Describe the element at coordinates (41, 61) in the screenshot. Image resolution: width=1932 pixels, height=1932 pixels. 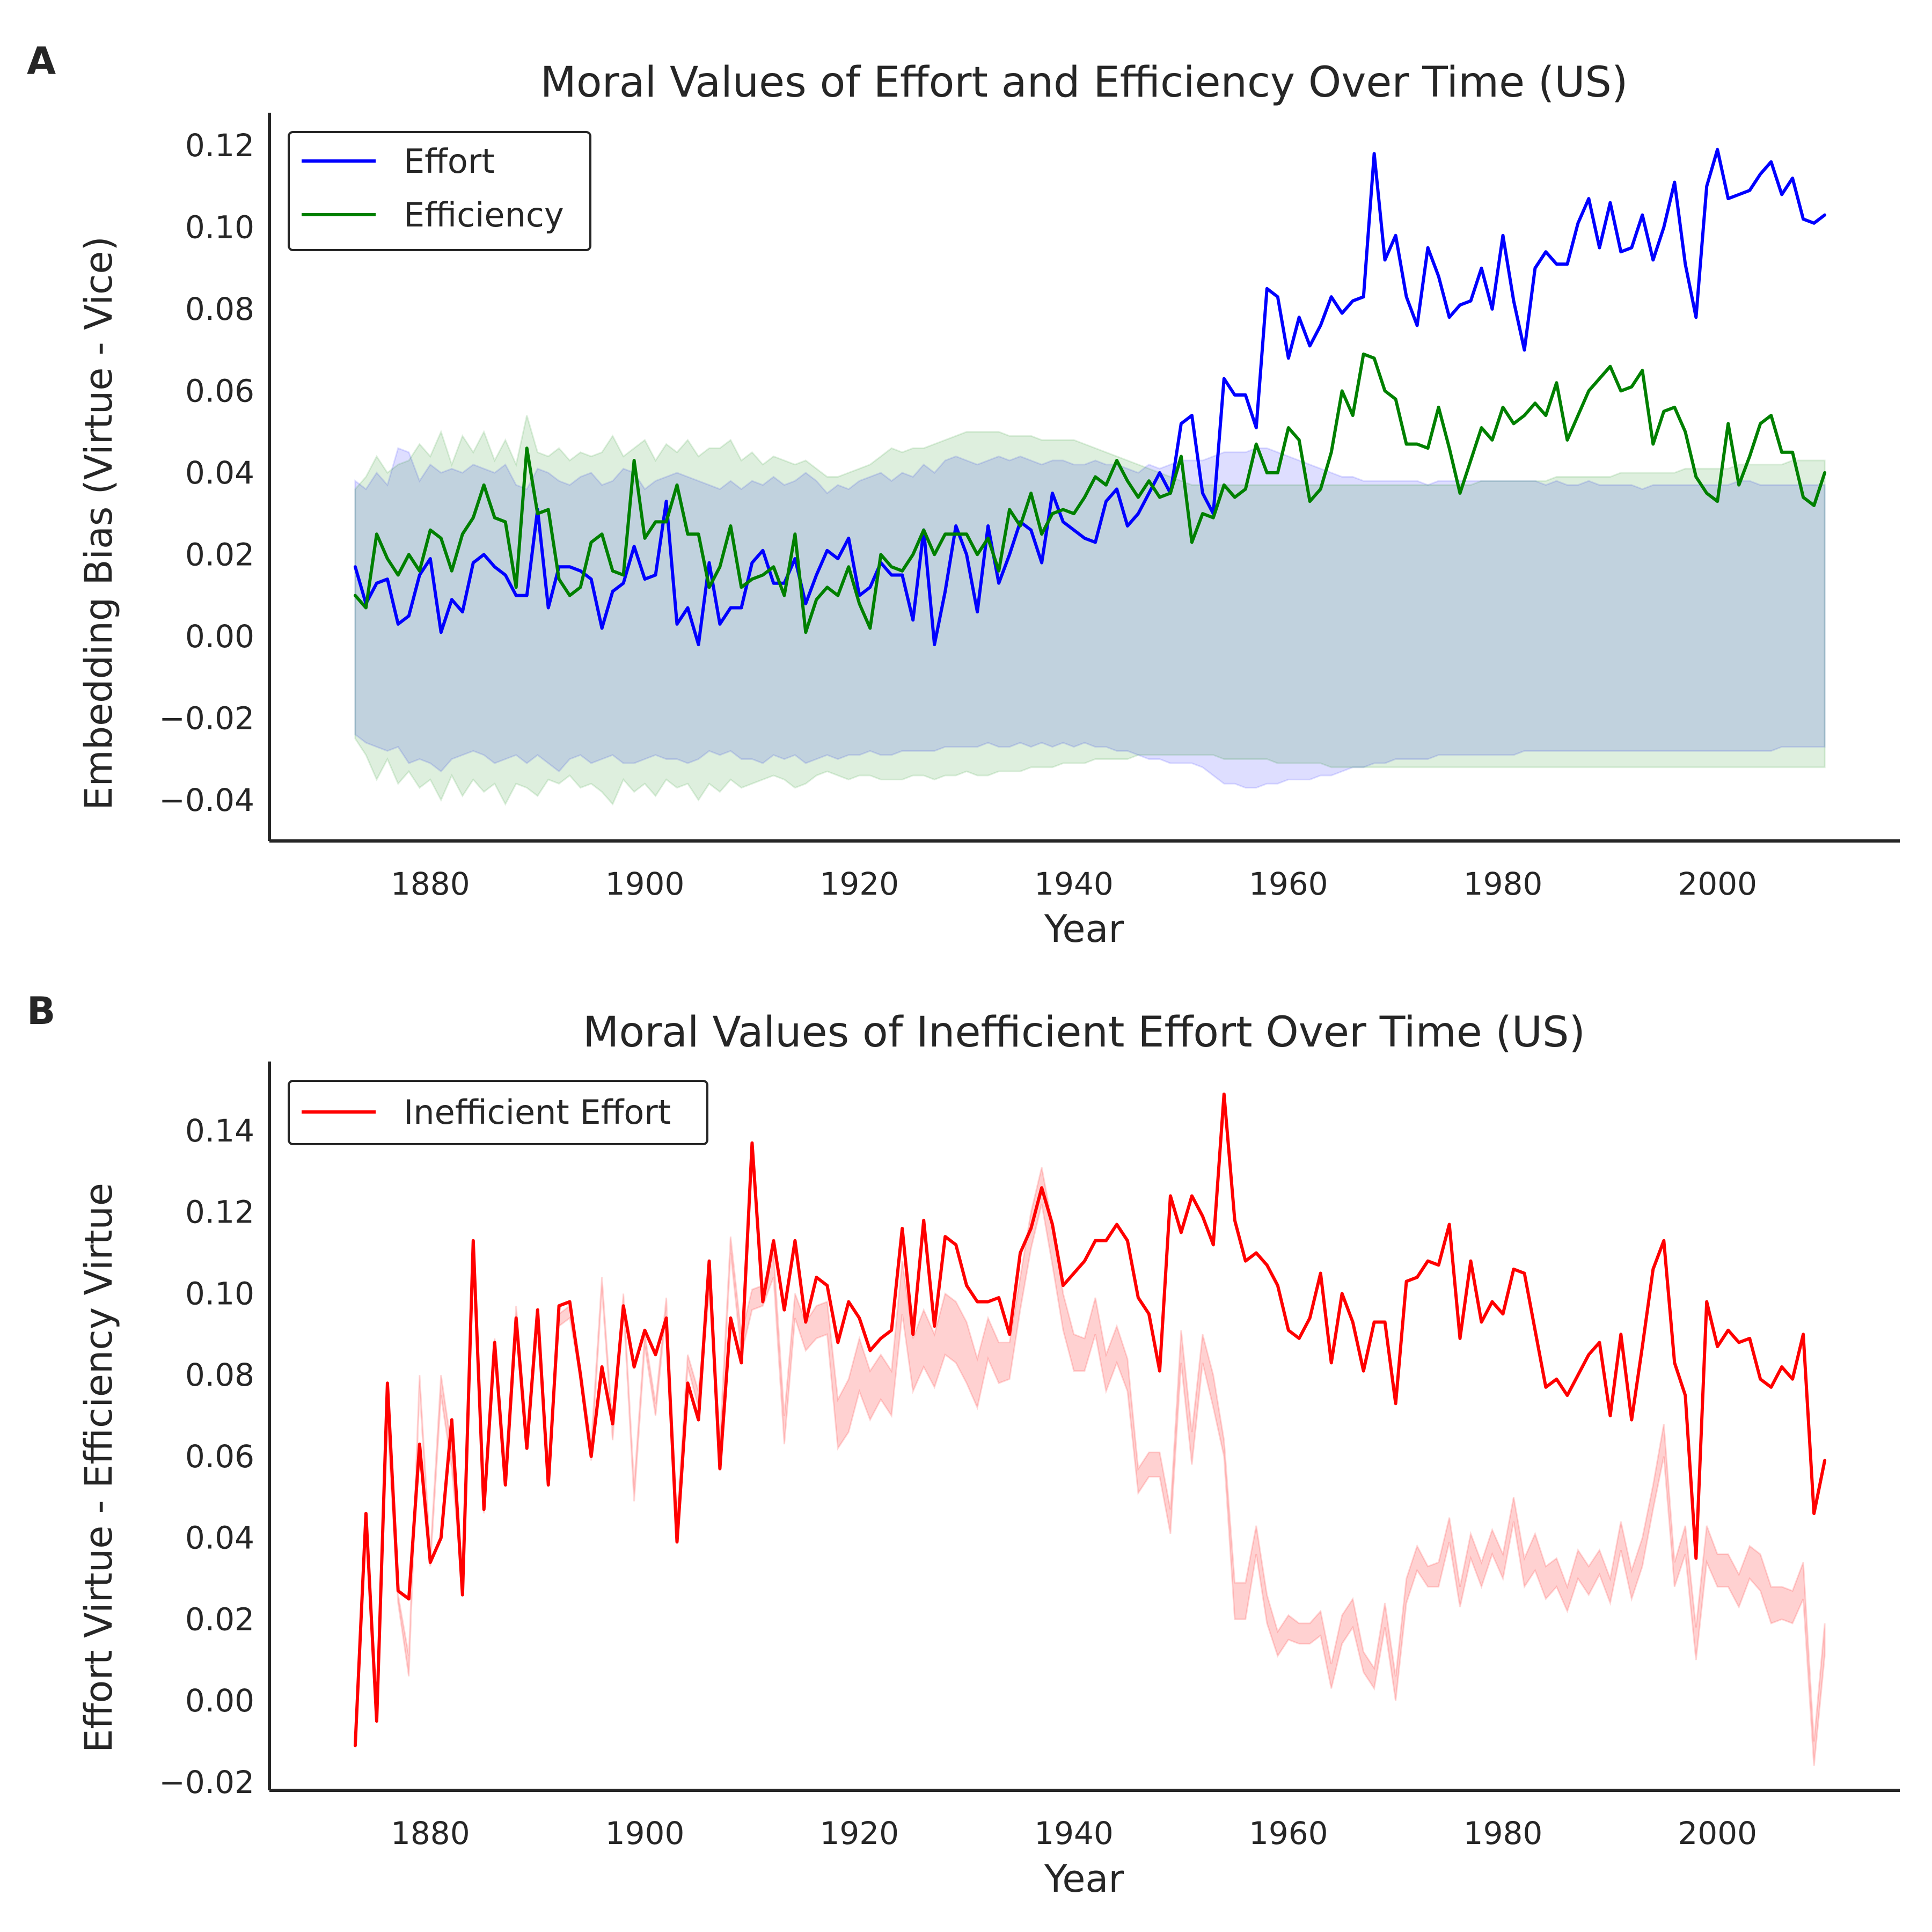
I see `panel-letter-a: A` at that location.